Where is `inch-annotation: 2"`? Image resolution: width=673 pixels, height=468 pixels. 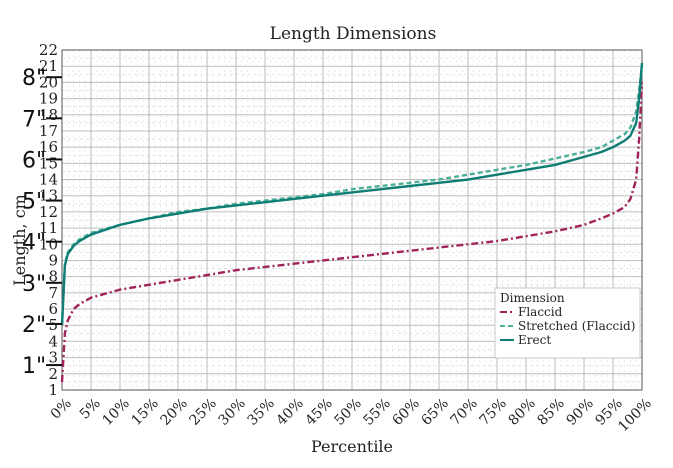
inch-annotation: 2" is located at coordinates (34, 325).